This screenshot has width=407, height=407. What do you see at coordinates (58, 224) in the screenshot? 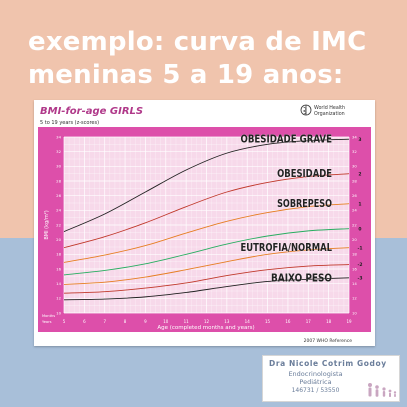
I see `y-tick-label: 22` at bounding box center [58, 224].